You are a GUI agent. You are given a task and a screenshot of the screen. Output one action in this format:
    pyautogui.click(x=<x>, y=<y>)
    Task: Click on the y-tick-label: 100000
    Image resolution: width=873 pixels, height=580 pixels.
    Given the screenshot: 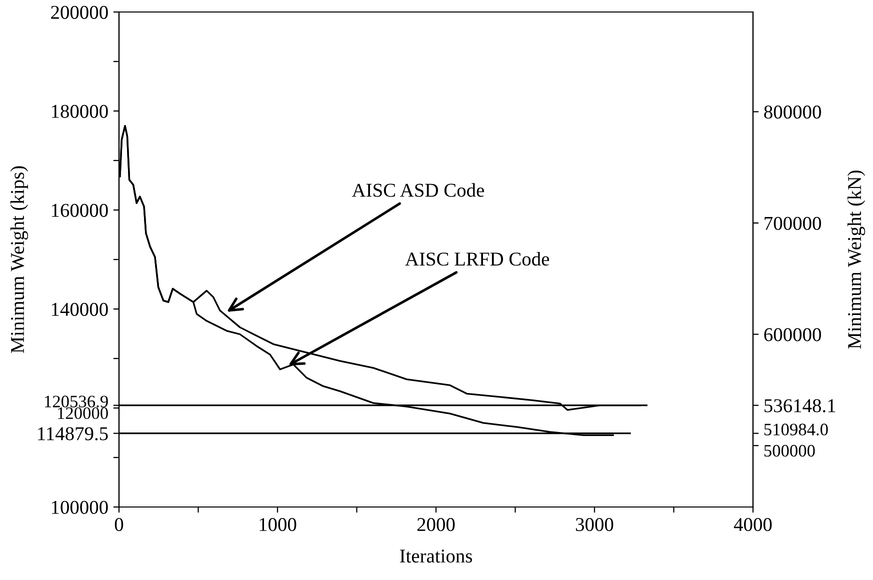 What is the action you would take?
    pyautogui.click(x=80, y=507)
    